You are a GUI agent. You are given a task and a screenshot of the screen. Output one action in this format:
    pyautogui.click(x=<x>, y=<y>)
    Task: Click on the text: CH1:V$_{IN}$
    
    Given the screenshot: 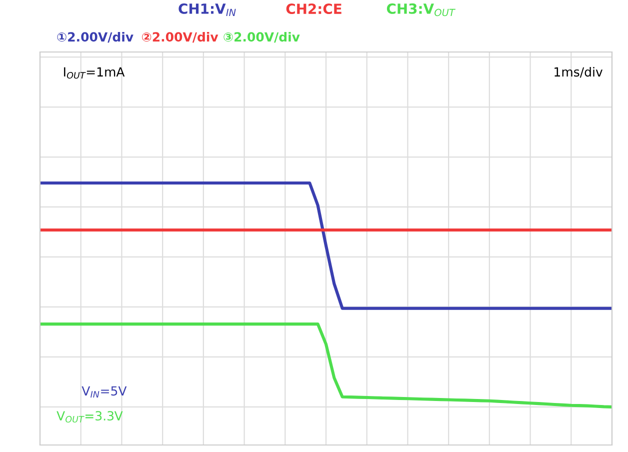 What is the action you would take?
    pyautogui.click(x=207, y=9)
    